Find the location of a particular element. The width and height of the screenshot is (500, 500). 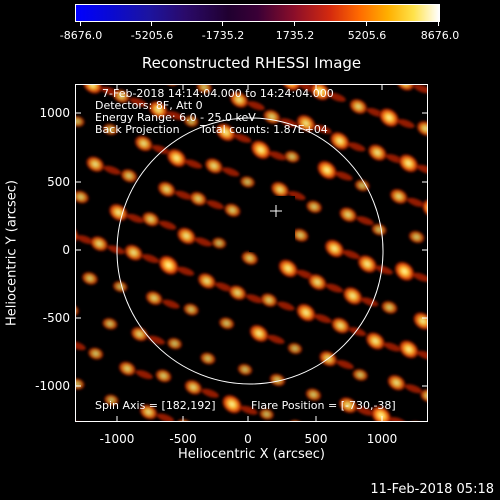

detectors-text: Detectors: 8F, Att 0 is located at coordinates (149, 105).